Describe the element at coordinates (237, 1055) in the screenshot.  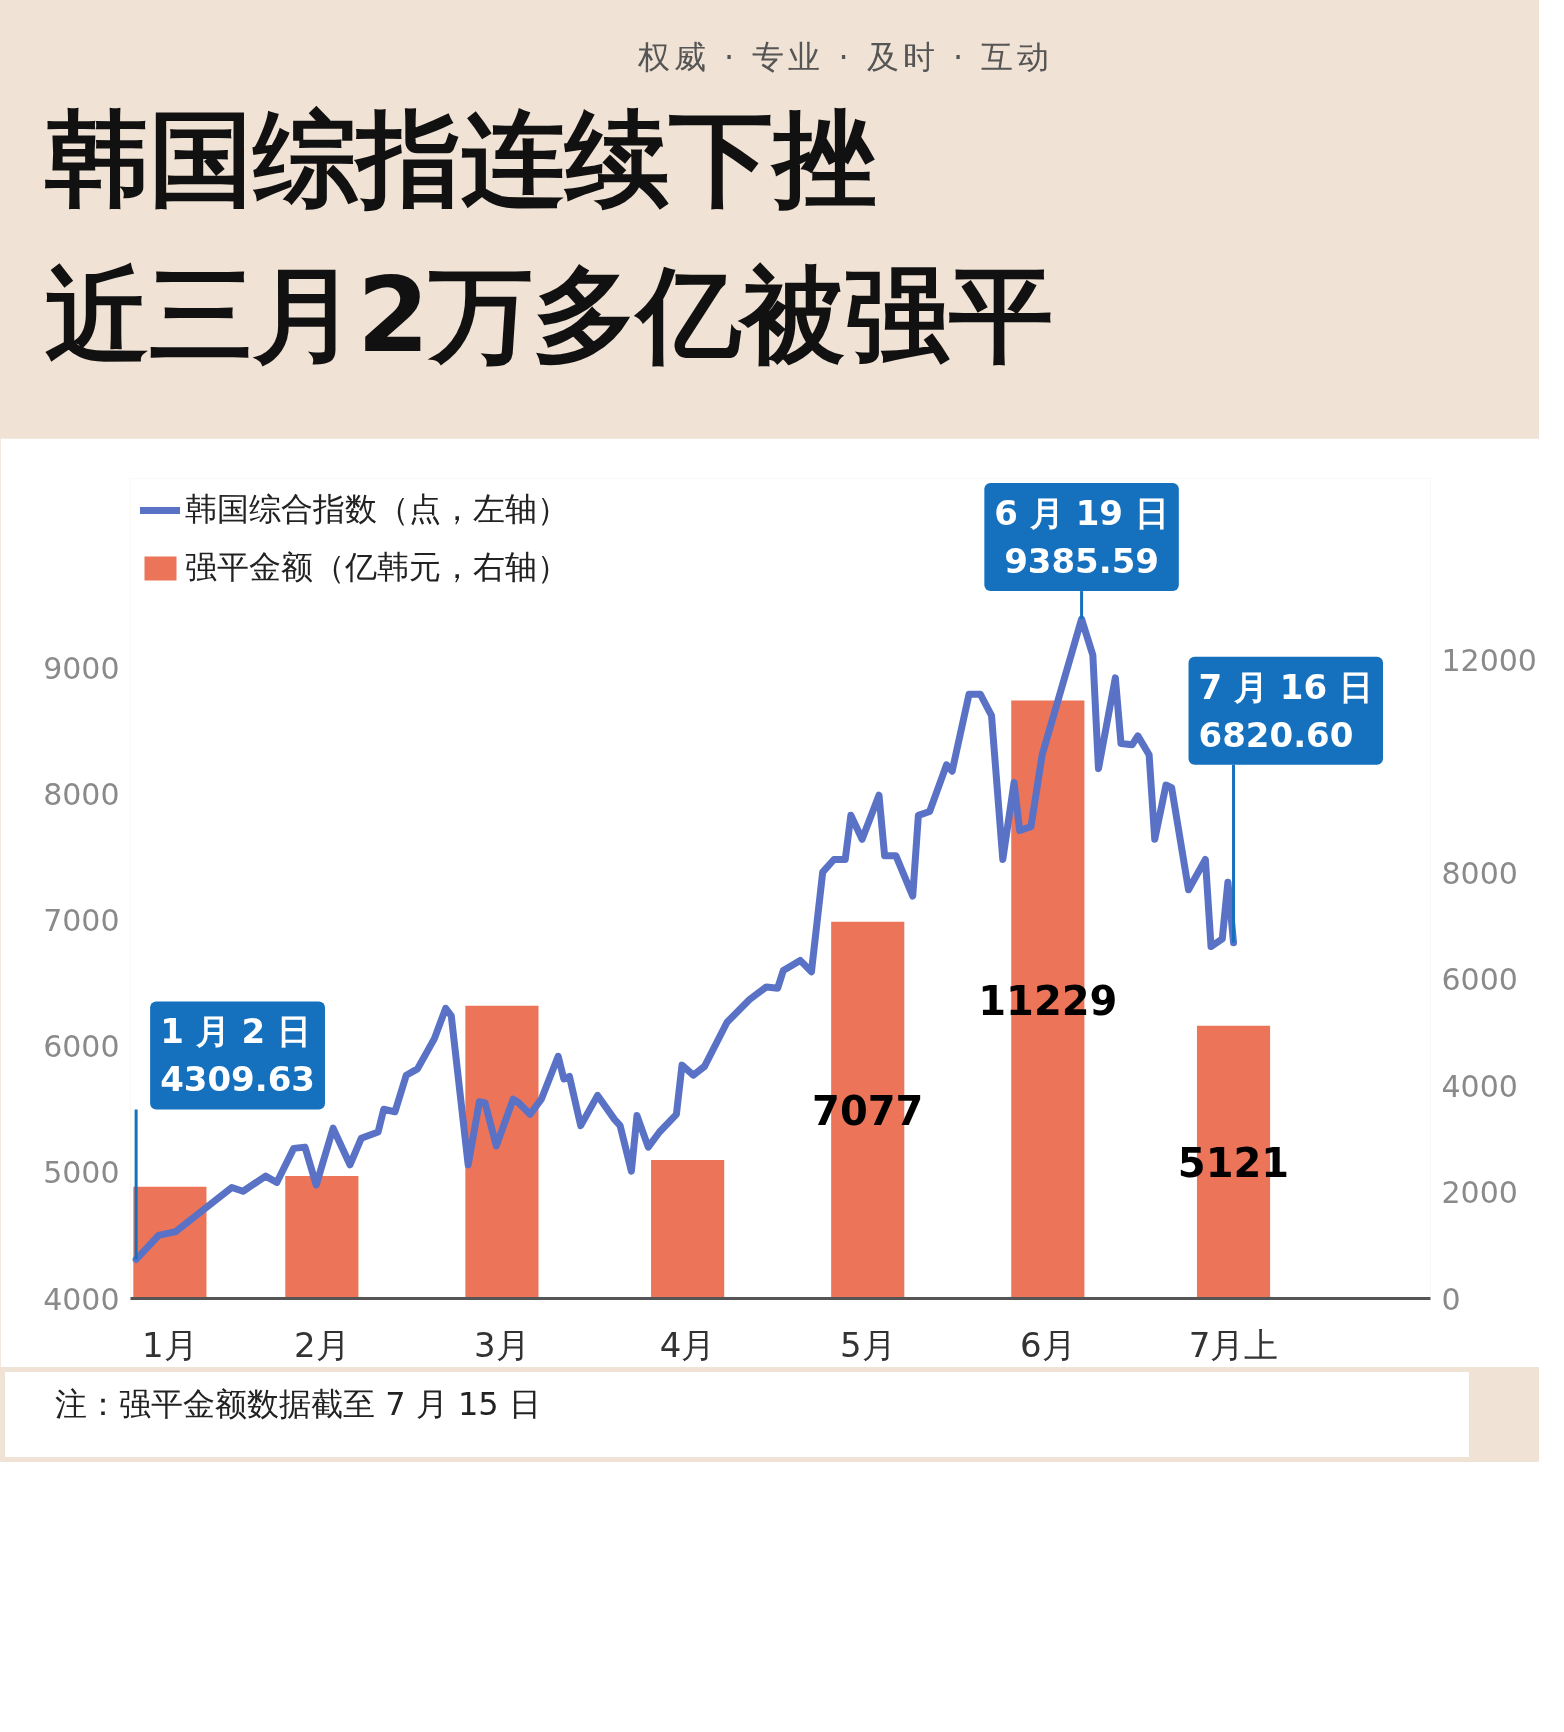
I see `annotation: 1 月 2 日 4309.63` at that location.